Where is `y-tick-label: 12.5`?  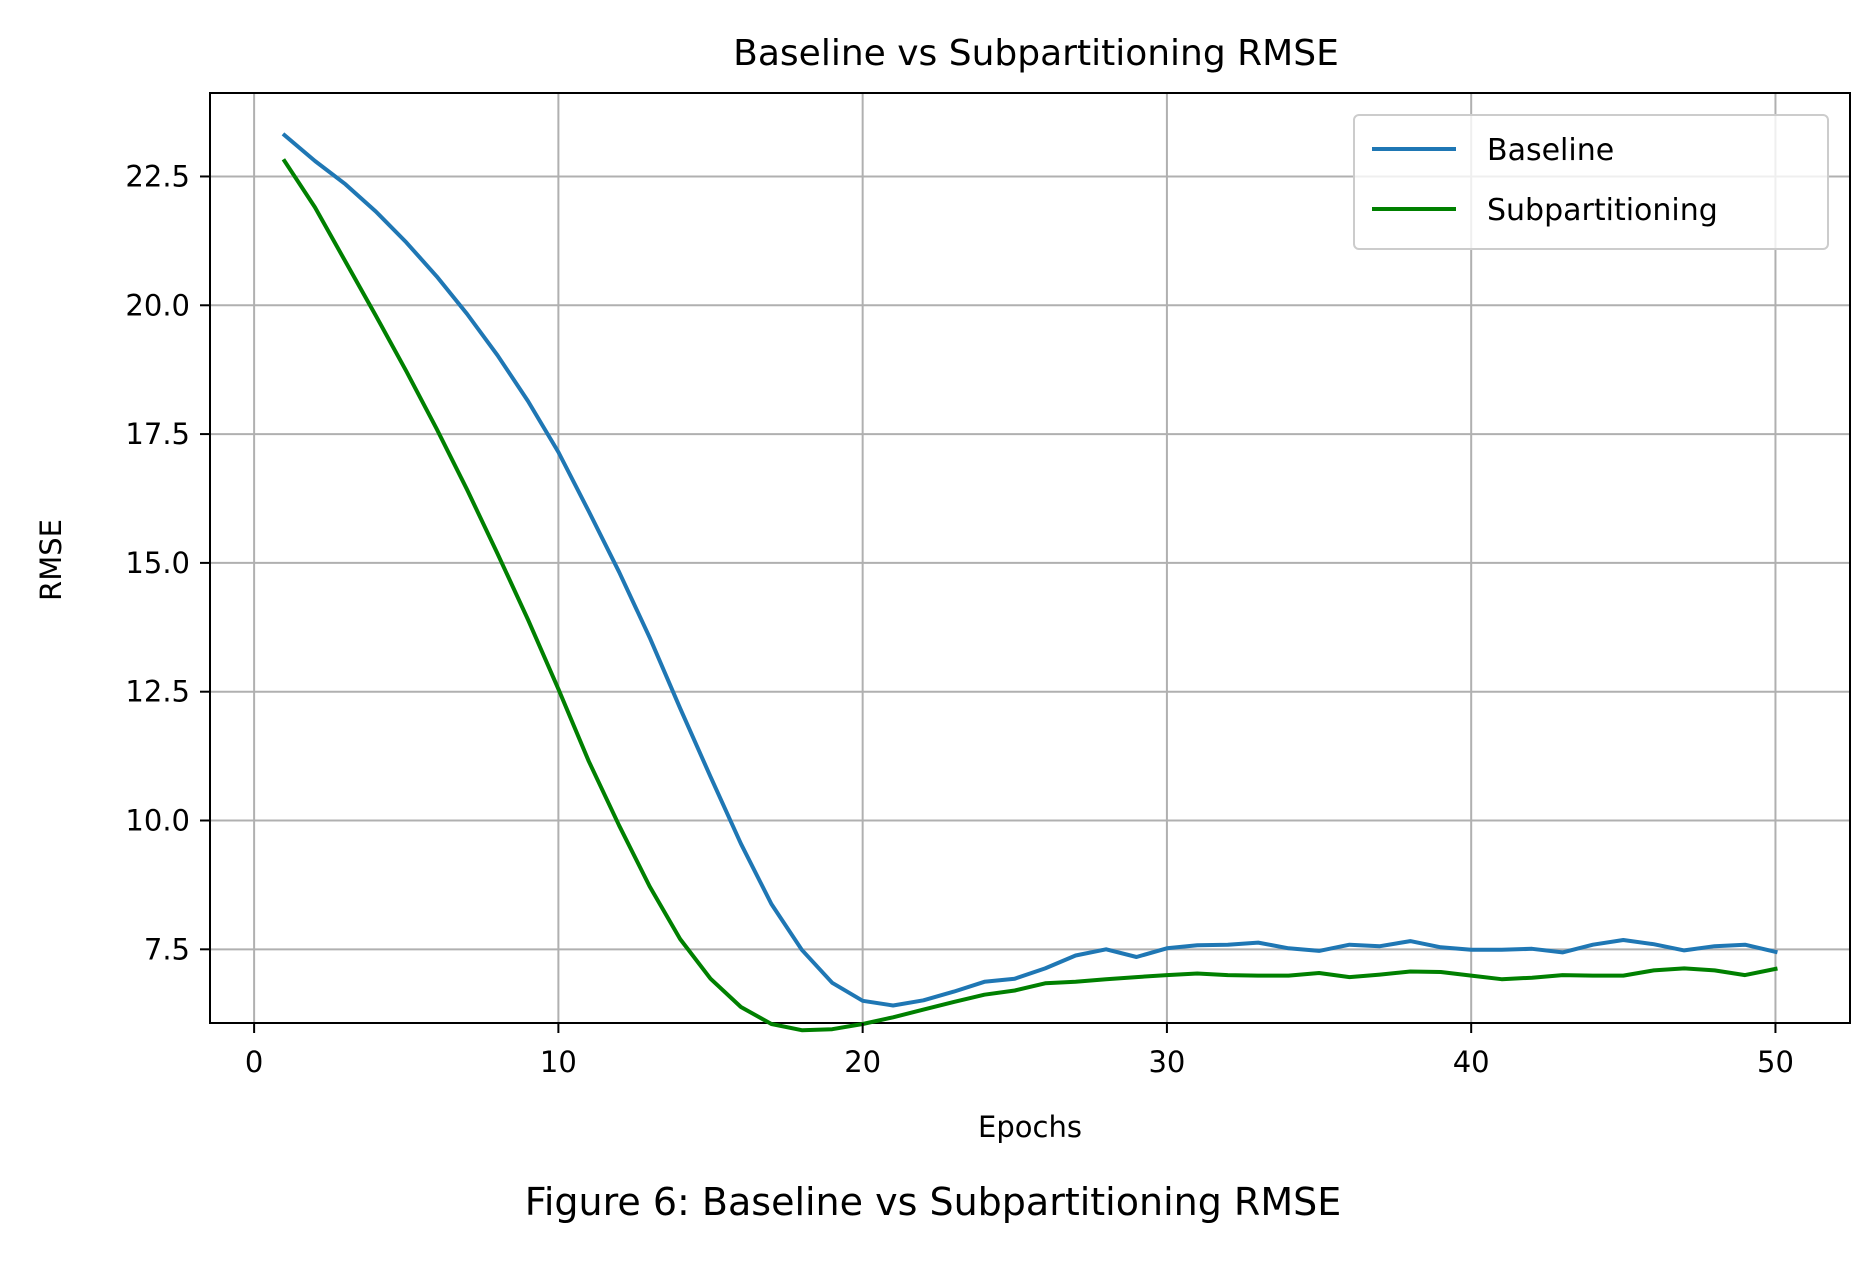
y-tick-label: 12.5 is located at coordinates (157, 692).